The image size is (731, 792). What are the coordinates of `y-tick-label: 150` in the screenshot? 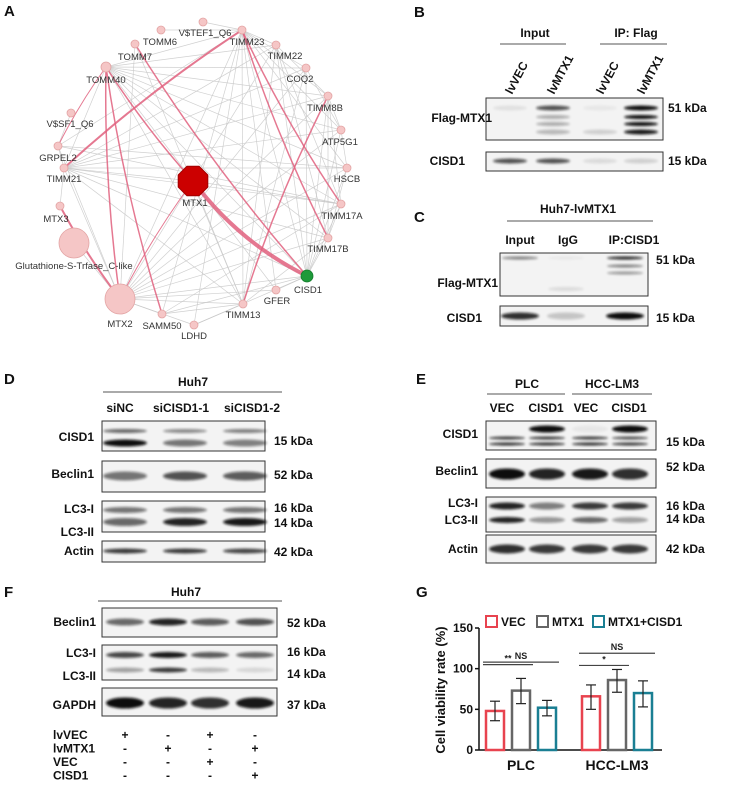 It's located at (463, 628).